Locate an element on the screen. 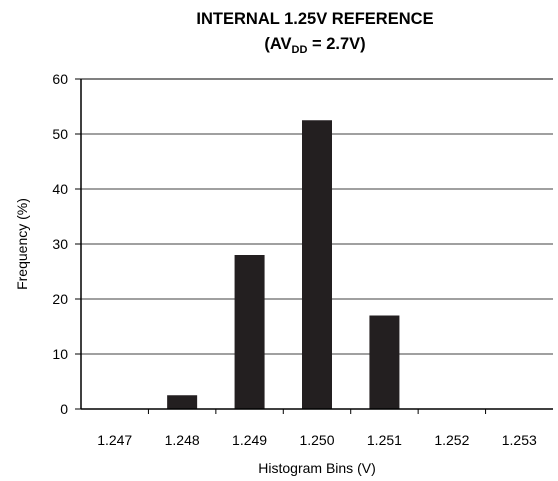  x-tick-label-1.248: 1.248 is located at coordinates (182, 440).